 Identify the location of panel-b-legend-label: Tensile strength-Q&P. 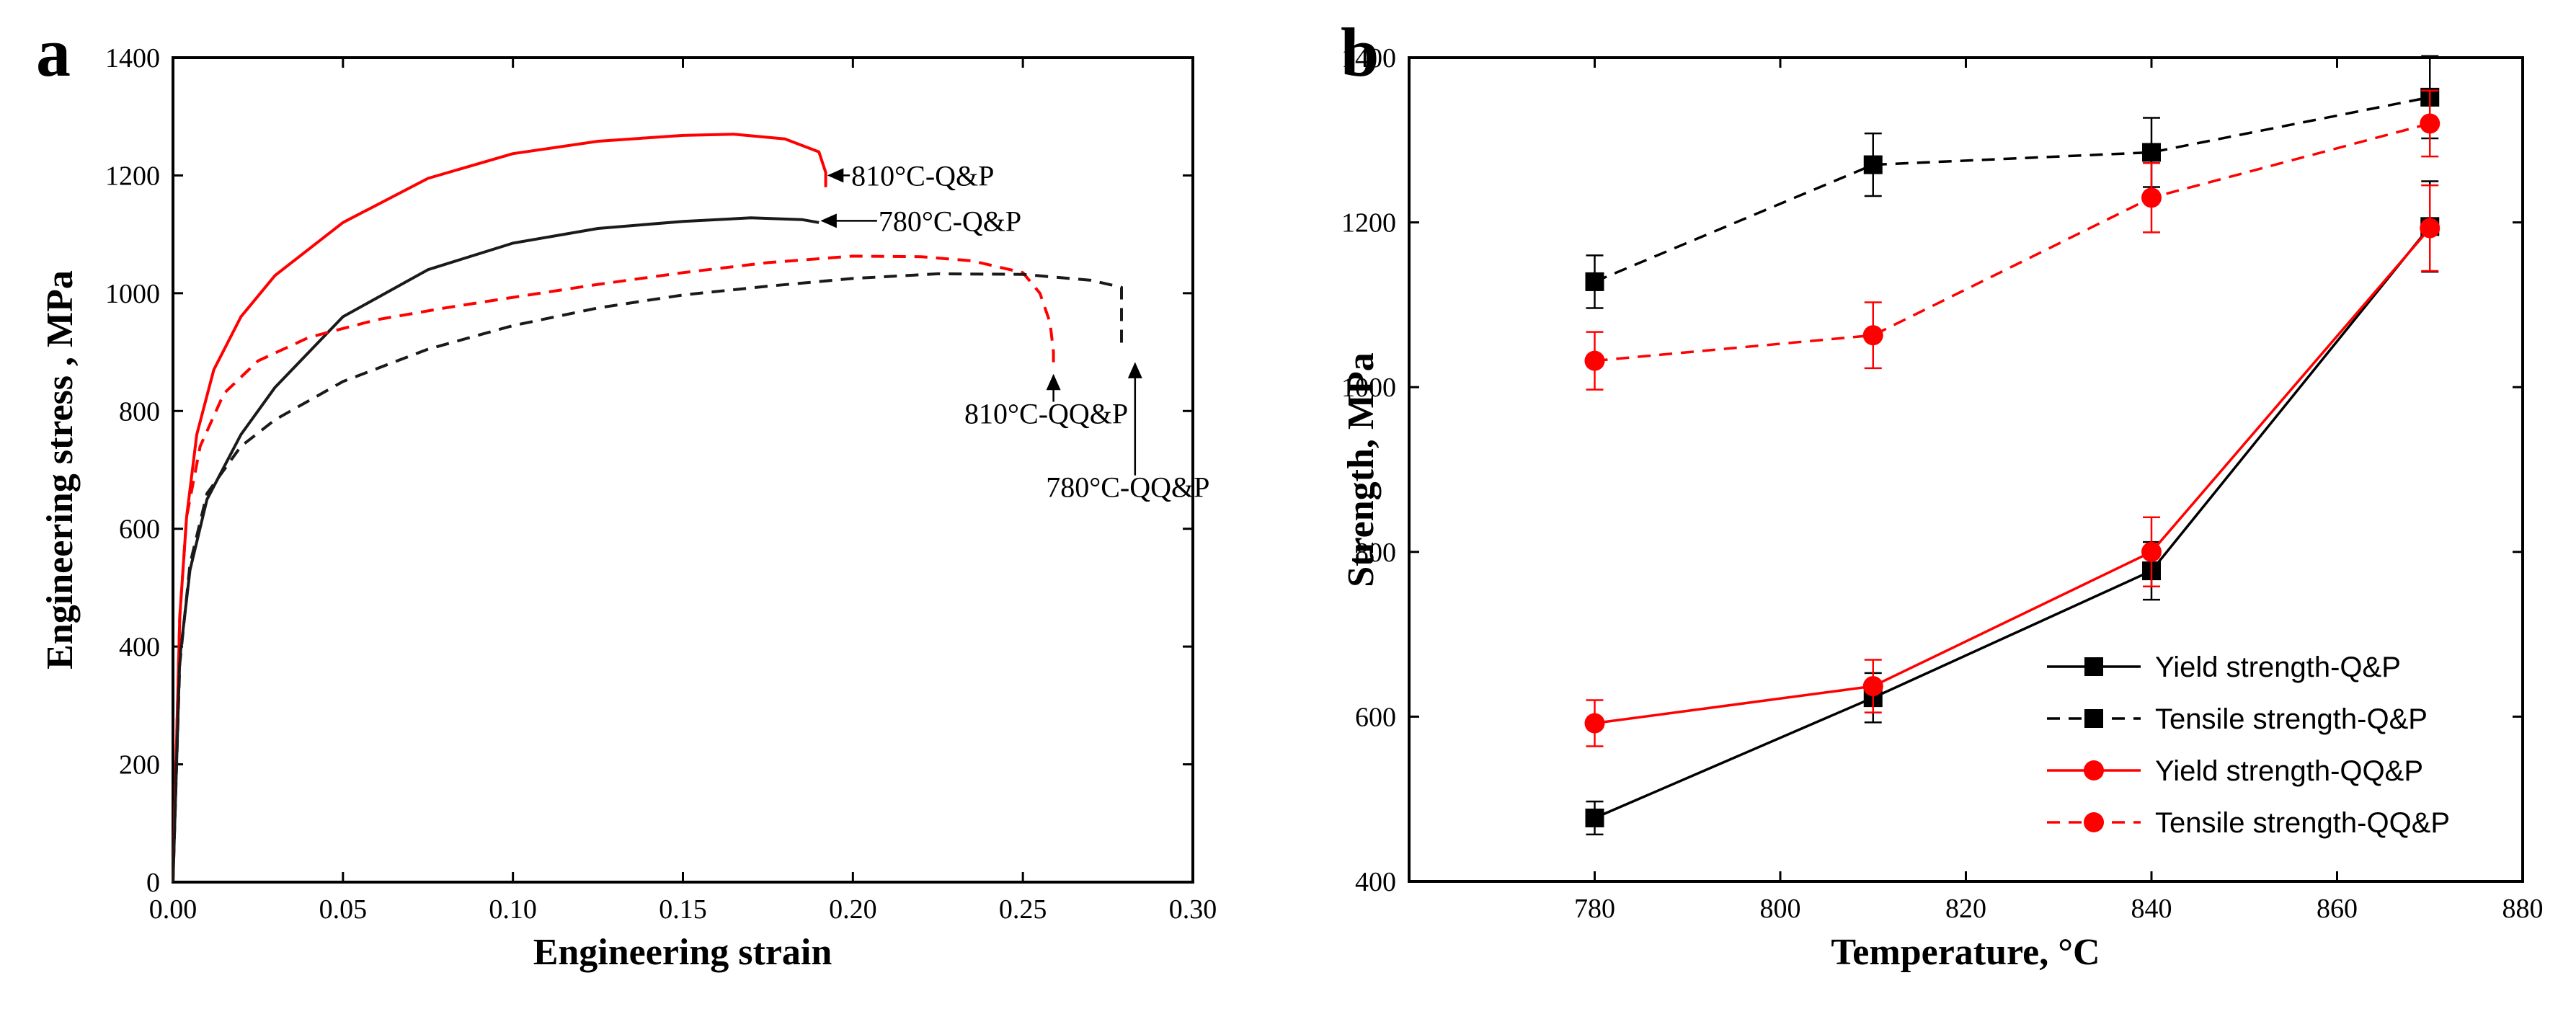
(2291, 719).